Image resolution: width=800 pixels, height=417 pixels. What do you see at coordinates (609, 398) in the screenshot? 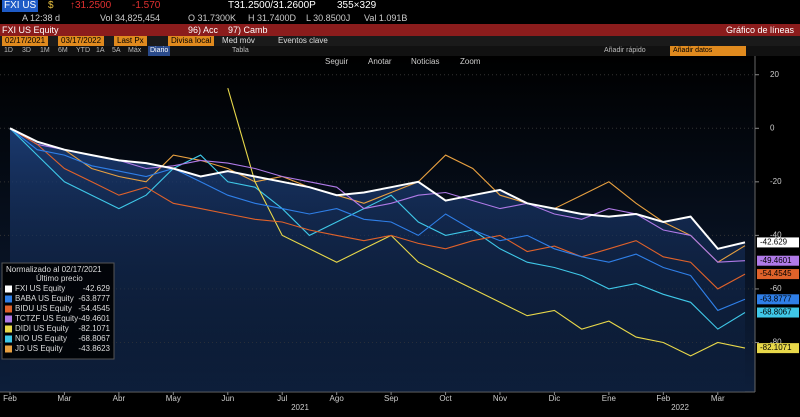
I see `x-tick-label: Ene` at bounding box center [609, 398].